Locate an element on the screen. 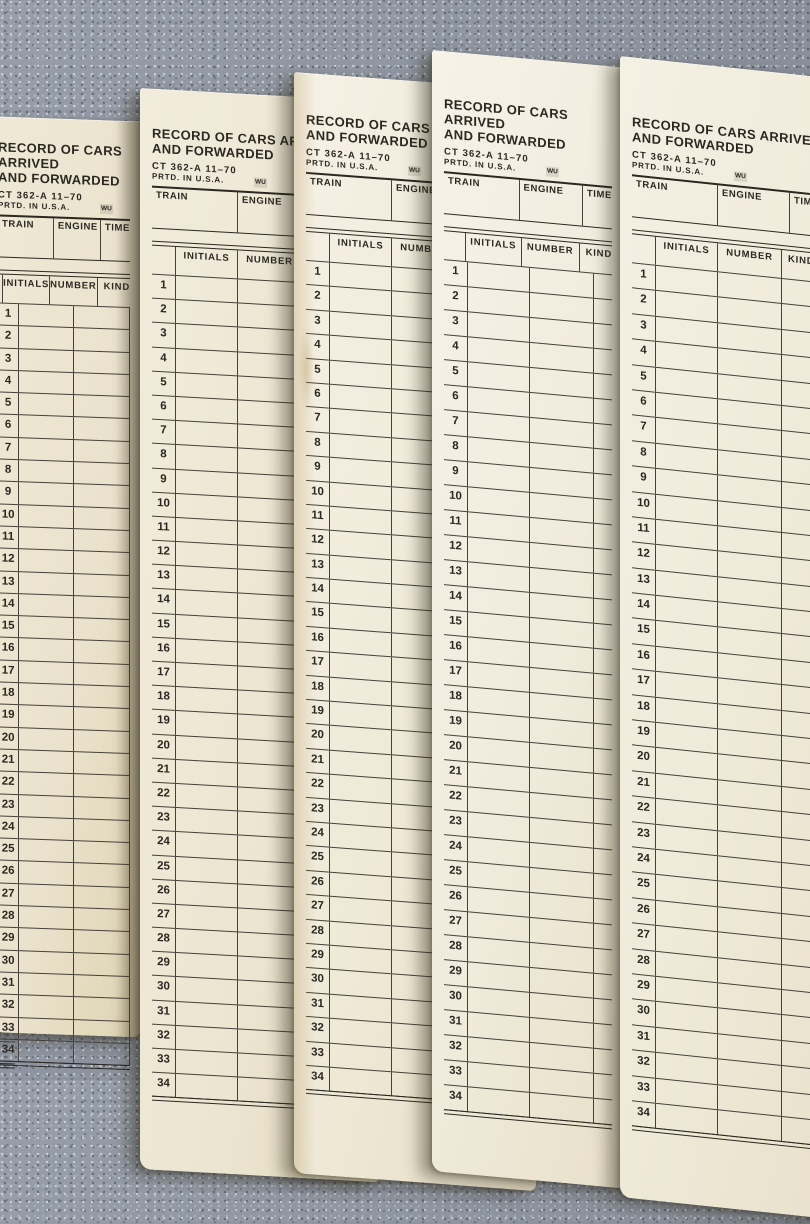  form-title-line1: RECORD OF CARS ARRIVED is located at coordinates (61, 155).